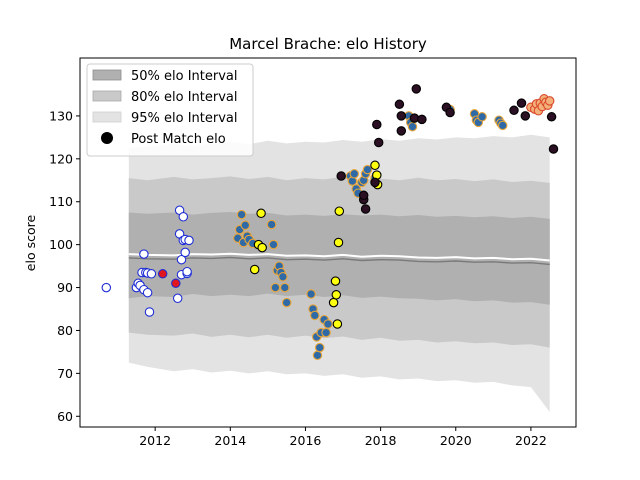 This screenshot has height=480, width=640. What do you see at coordinates (531, 440) in the screenshot?
I see `x-tick-label: 2022` at bounding box center [531, 440].